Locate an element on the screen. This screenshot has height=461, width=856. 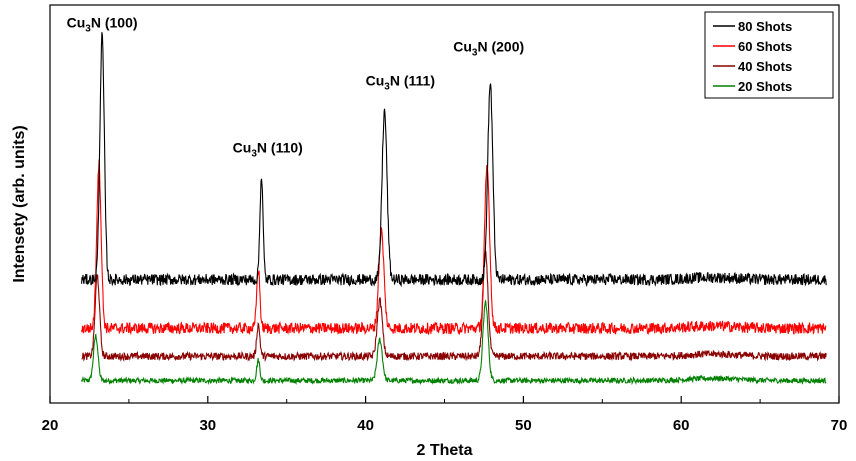
legend: 80 Shots 60 Shots 40 Shots 20 Shots is located at coordinates (769, 55).